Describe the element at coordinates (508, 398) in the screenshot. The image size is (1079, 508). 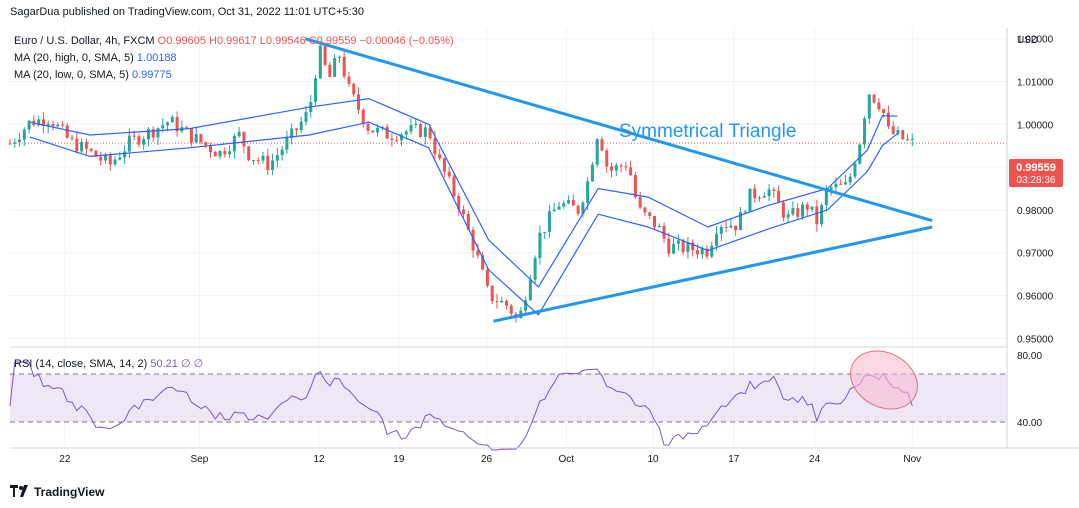
I see `rsi-band-fill` at that location.